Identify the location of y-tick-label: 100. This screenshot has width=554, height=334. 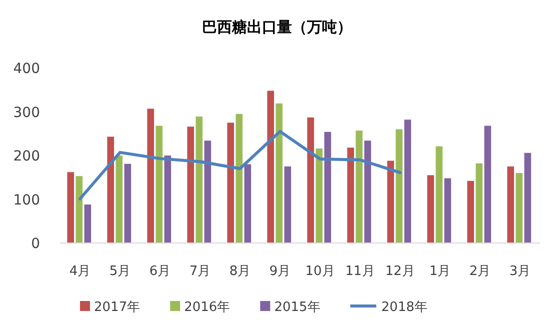
(26, 200).